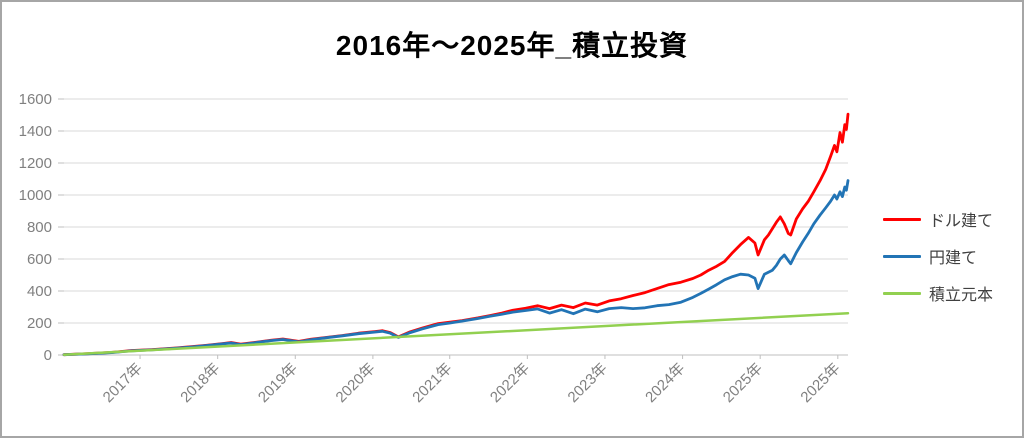  What do you see at coordinates (278, 383) in the screenshot?
I see `x-tick-label: 2019年` at bounding box center [278, 383].